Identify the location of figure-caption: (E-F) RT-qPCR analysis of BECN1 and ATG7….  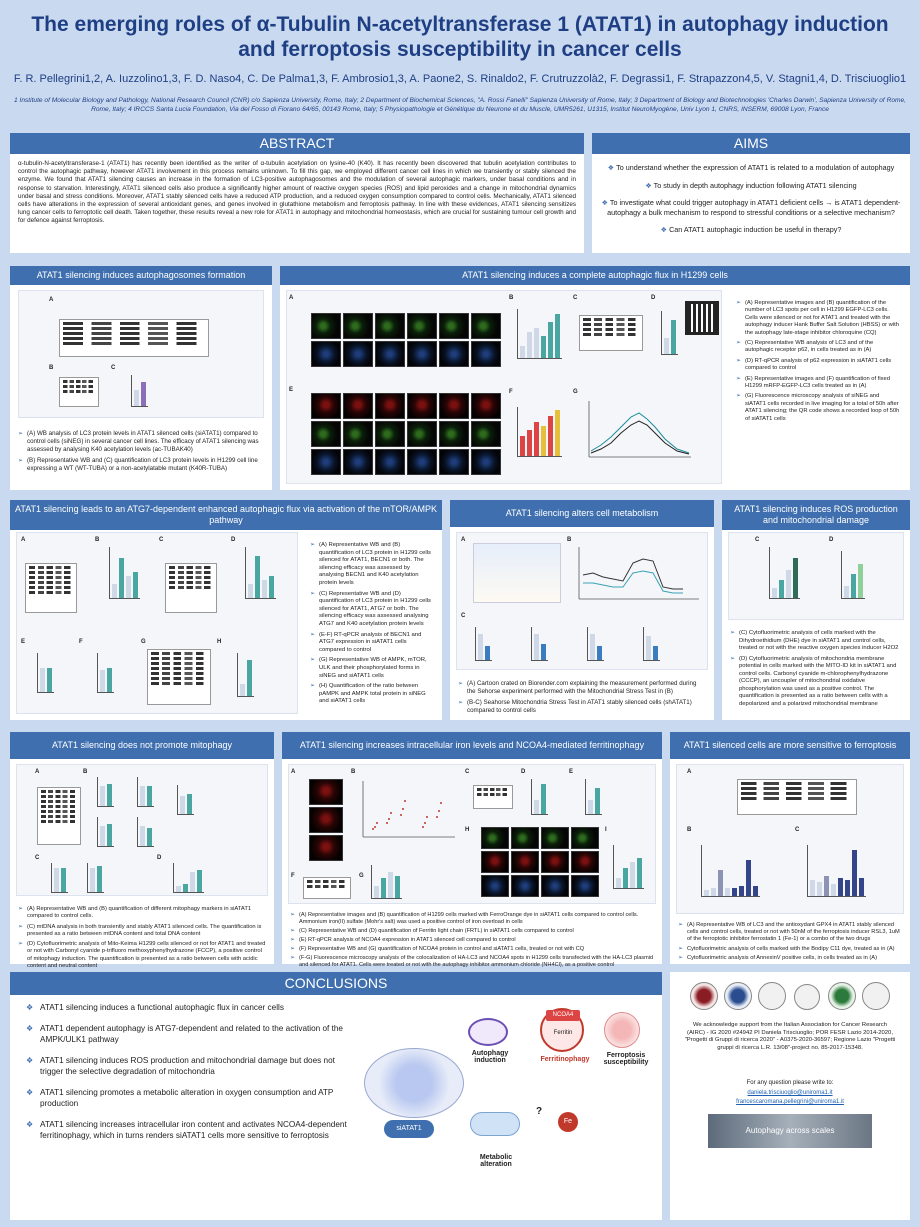
(371, 643).